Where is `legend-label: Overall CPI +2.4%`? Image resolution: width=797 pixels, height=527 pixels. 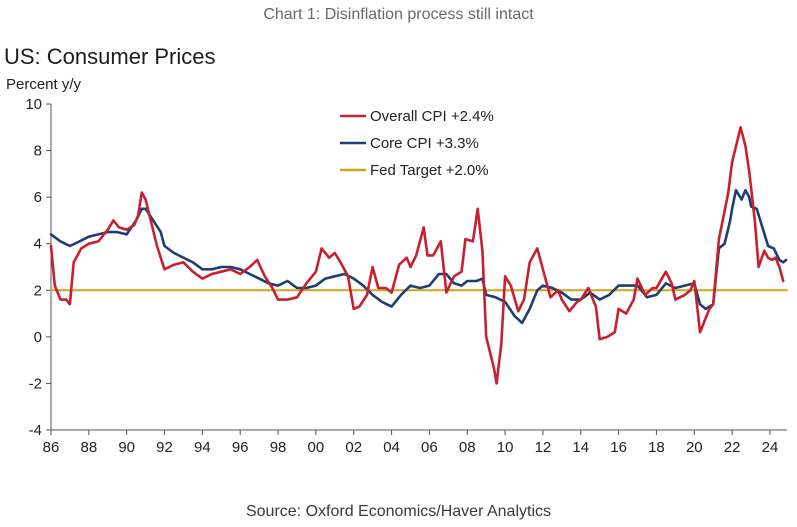 legend-label: Overall CPI +2.4% is located at coordinates (432, 116).